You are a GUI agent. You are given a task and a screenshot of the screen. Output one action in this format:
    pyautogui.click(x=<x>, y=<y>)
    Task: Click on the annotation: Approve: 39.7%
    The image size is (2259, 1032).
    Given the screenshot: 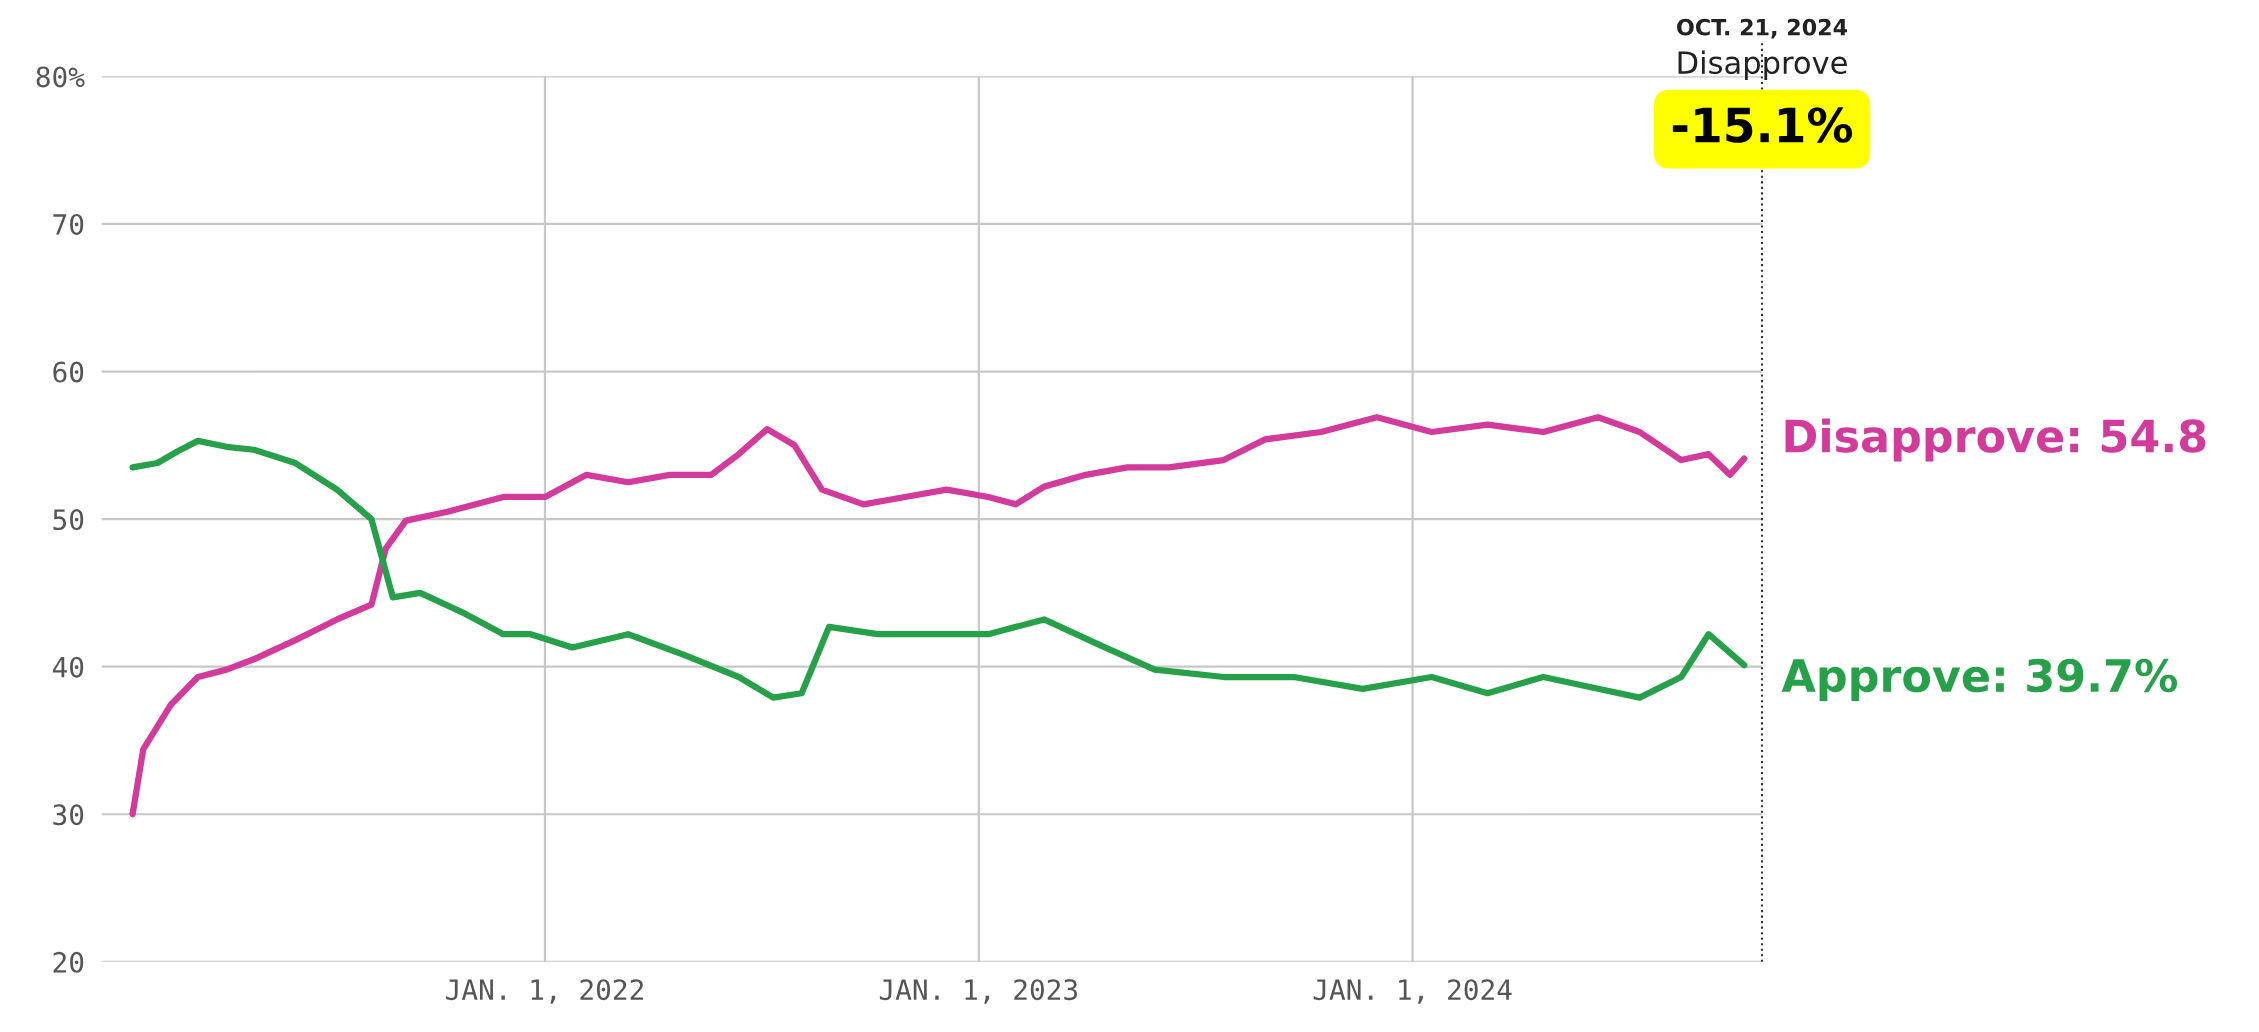 What is the action you would take?
    pyautogui.click(x=1979, y=679)
    